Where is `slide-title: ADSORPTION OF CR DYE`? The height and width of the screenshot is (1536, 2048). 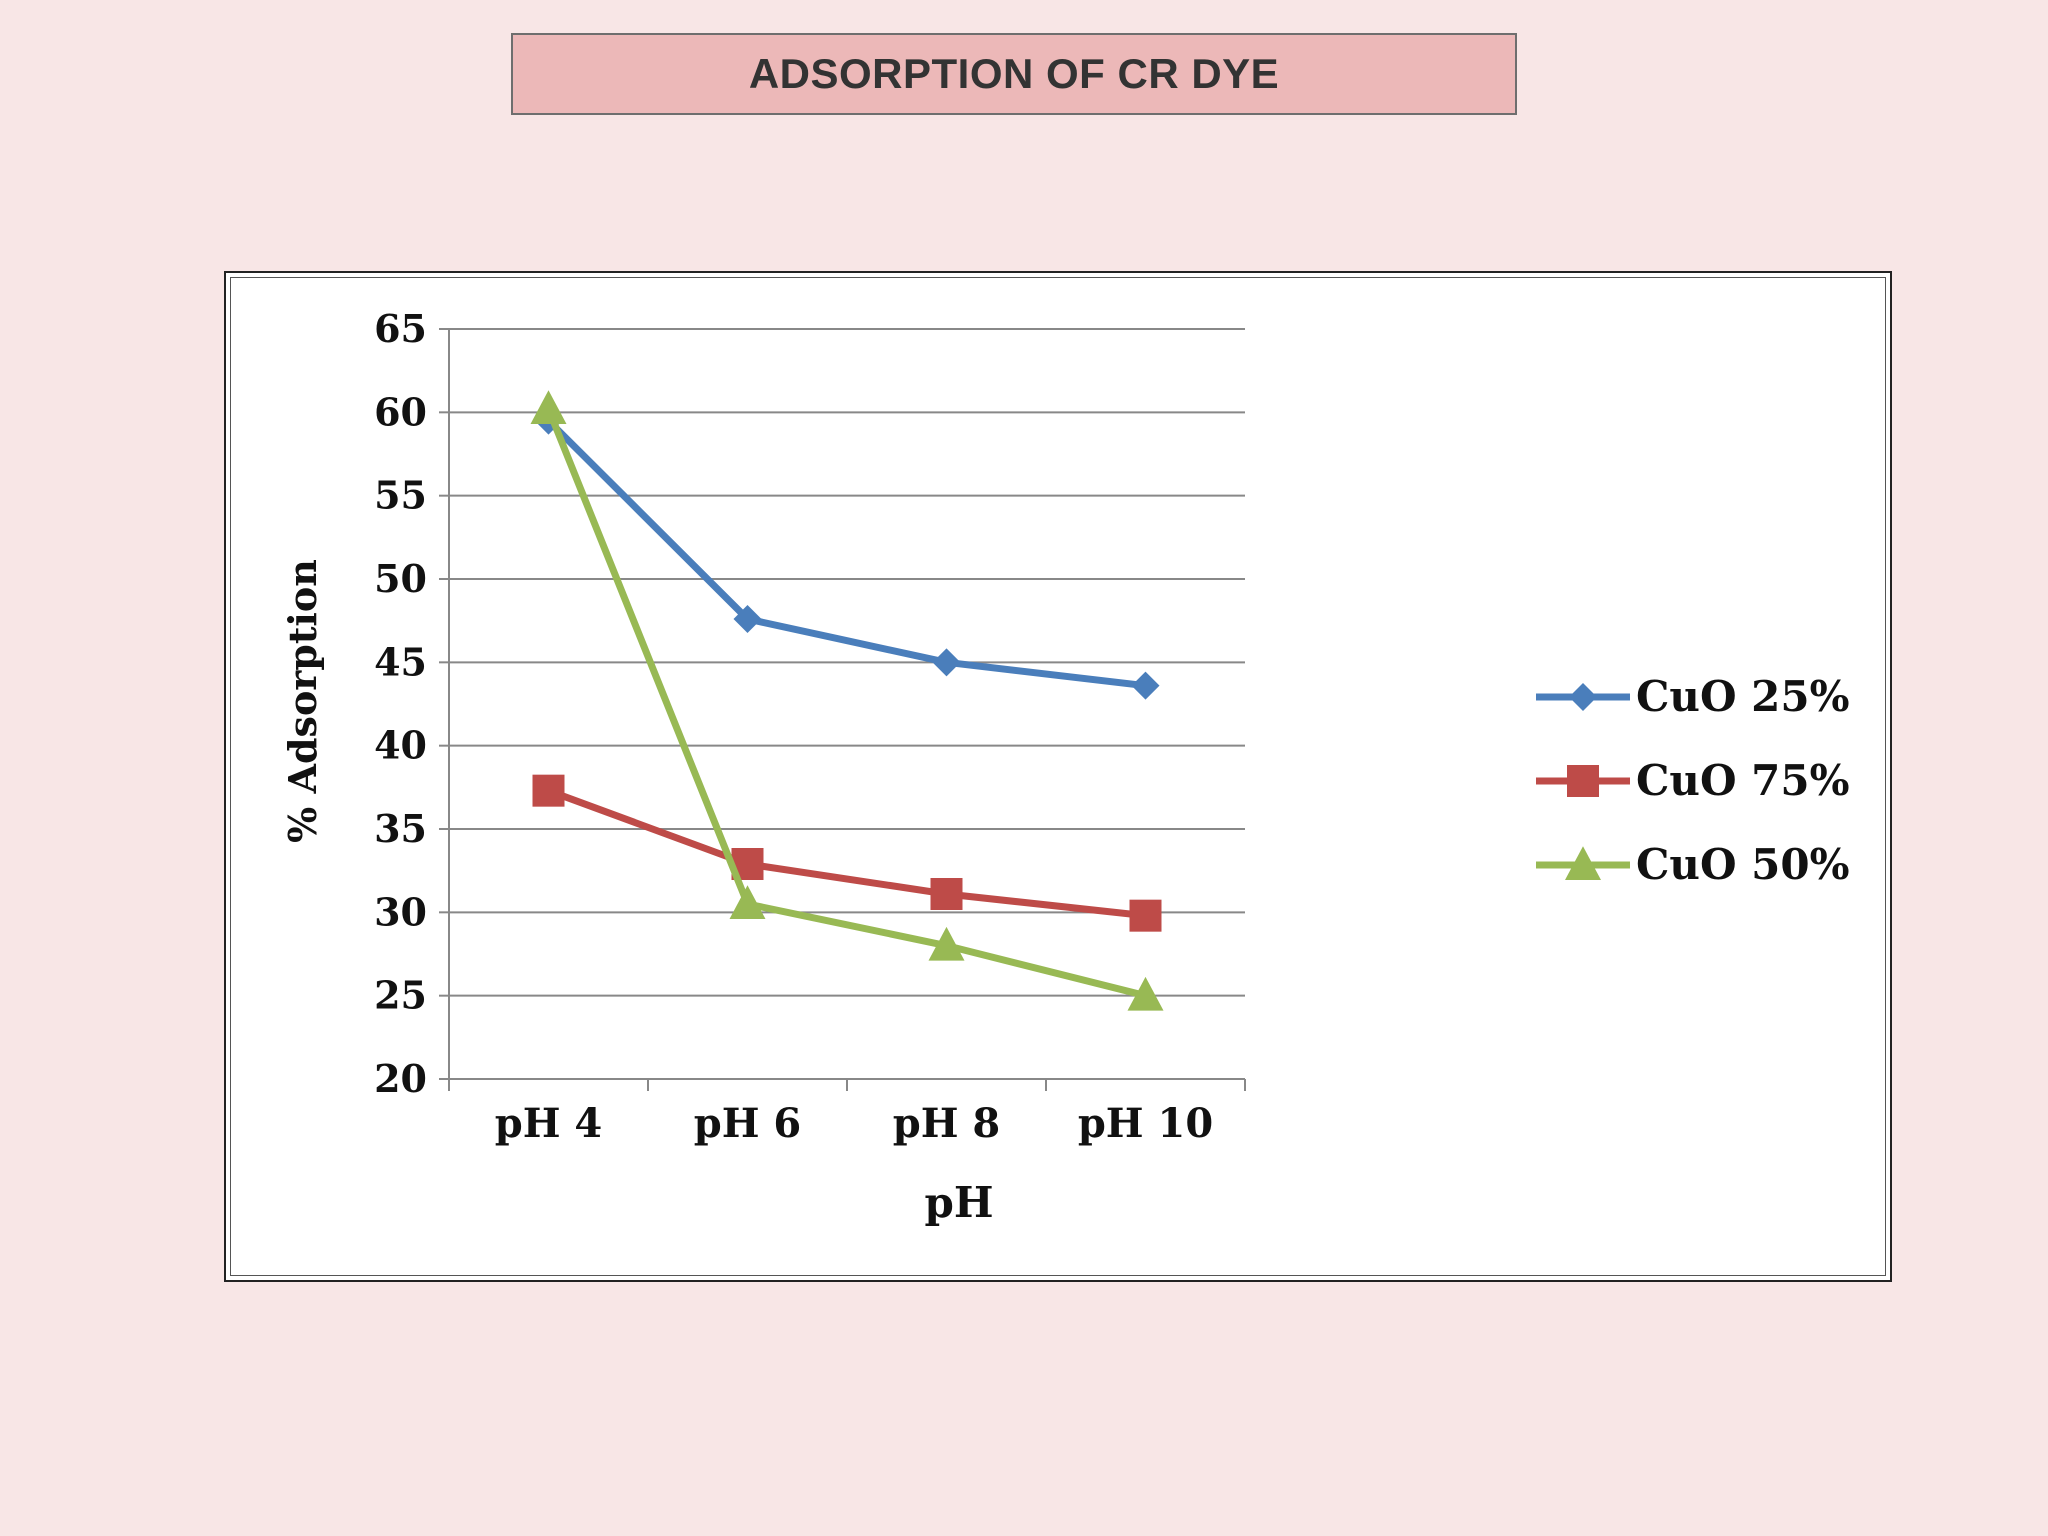
slide-title: ADSORPTION OF CR DYE is located at coordinates (1014, 74).